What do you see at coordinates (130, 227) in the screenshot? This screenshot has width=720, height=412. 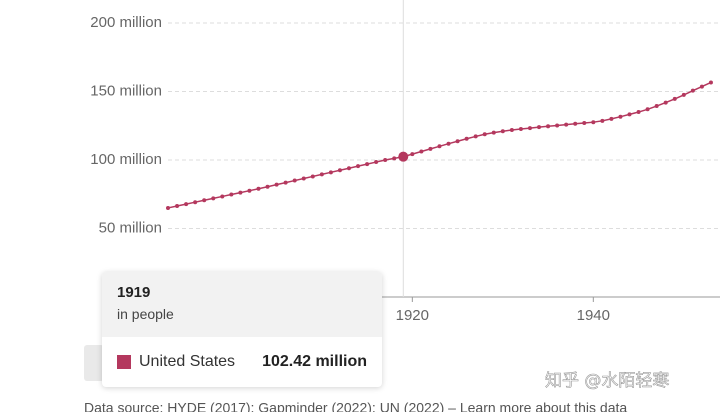 I see `y-tick-label: 50 million` at bounding box center [130, 227].